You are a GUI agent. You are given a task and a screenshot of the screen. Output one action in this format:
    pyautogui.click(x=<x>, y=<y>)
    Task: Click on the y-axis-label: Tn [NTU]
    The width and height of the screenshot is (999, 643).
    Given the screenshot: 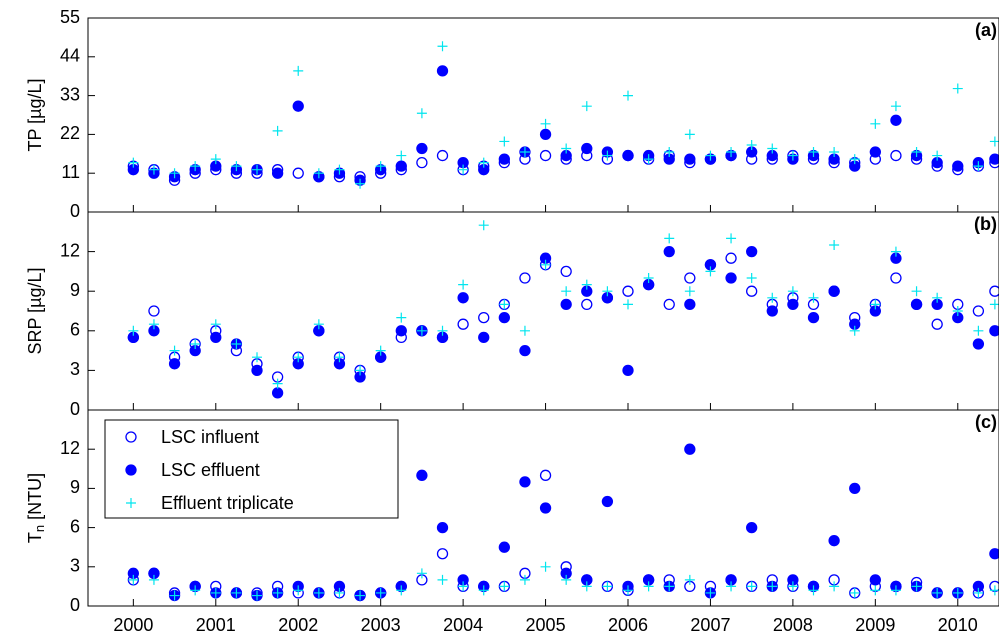 What is the action you would take?
    pyautogui.click(x=36, y=508)
    